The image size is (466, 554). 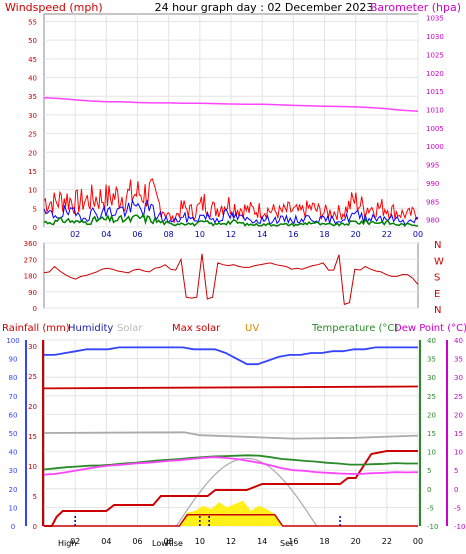 I want to click on time-tick-label: 02, so click(x=75, y=541).